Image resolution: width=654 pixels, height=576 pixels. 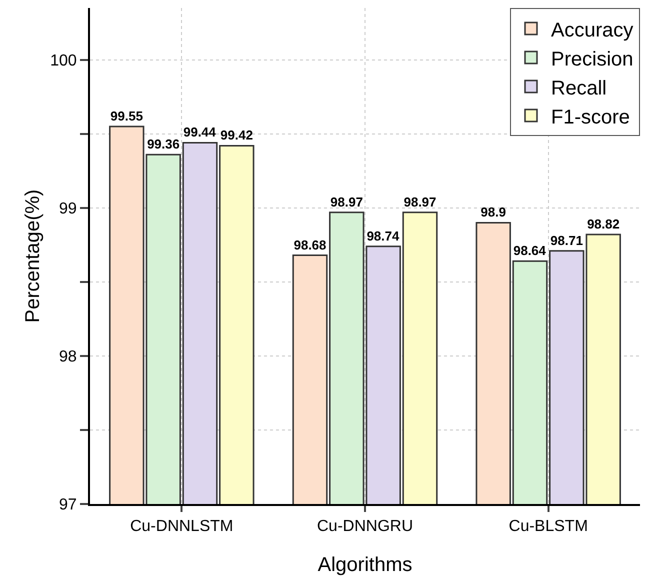 I want to click on data-label: 98.68, so click(x=310, y=244).